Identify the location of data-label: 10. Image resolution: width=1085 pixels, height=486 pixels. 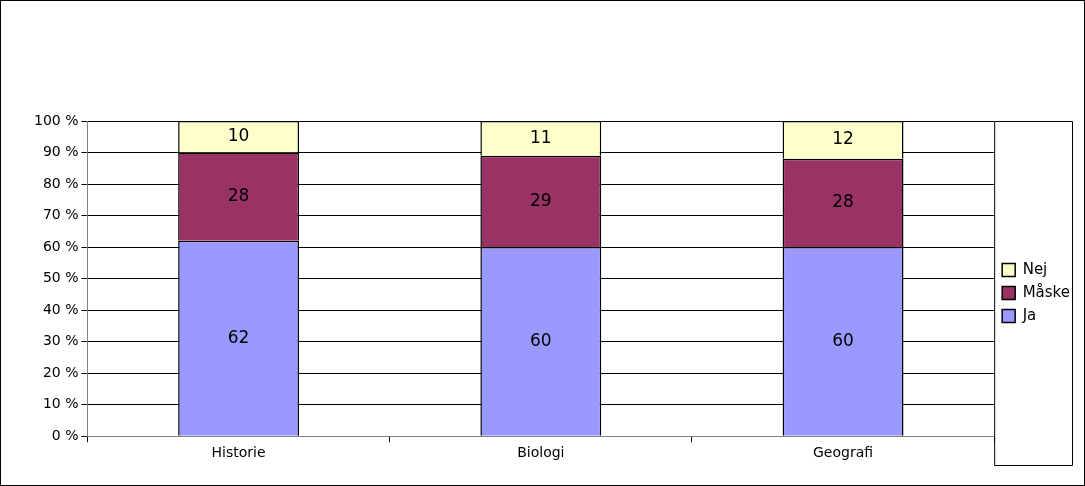
(238, 135).